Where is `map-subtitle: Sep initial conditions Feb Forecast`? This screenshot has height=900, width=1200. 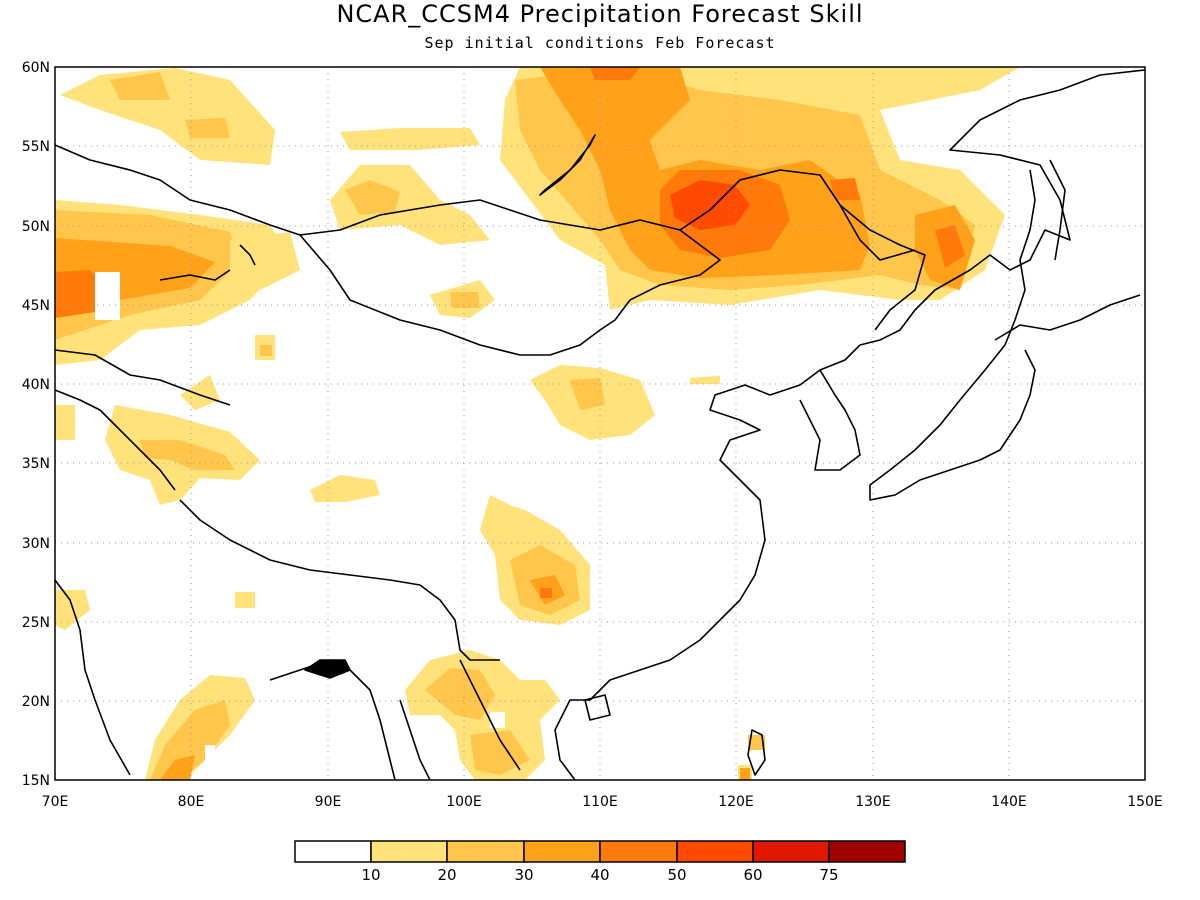 map-subtitle: Sep initial conditions Feb Forecast is located at coordinates (600, 43).